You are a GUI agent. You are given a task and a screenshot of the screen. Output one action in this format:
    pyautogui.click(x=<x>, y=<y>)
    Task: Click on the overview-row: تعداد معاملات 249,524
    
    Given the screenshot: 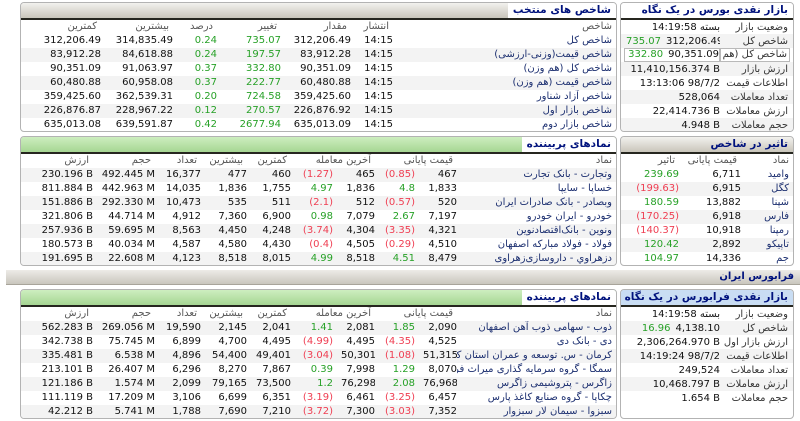 What is the action you would take?
    pyautogui.click(x=707, y=370)
    